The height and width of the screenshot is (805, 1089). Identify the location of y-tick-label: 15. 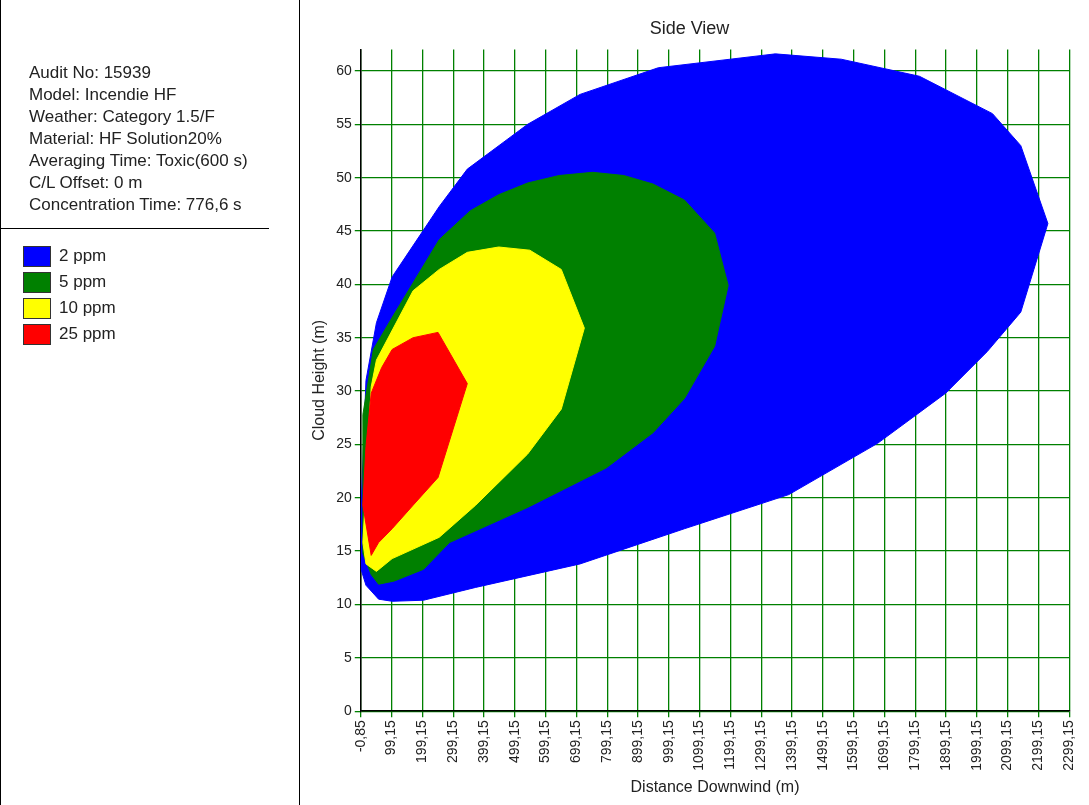
(344, 549).